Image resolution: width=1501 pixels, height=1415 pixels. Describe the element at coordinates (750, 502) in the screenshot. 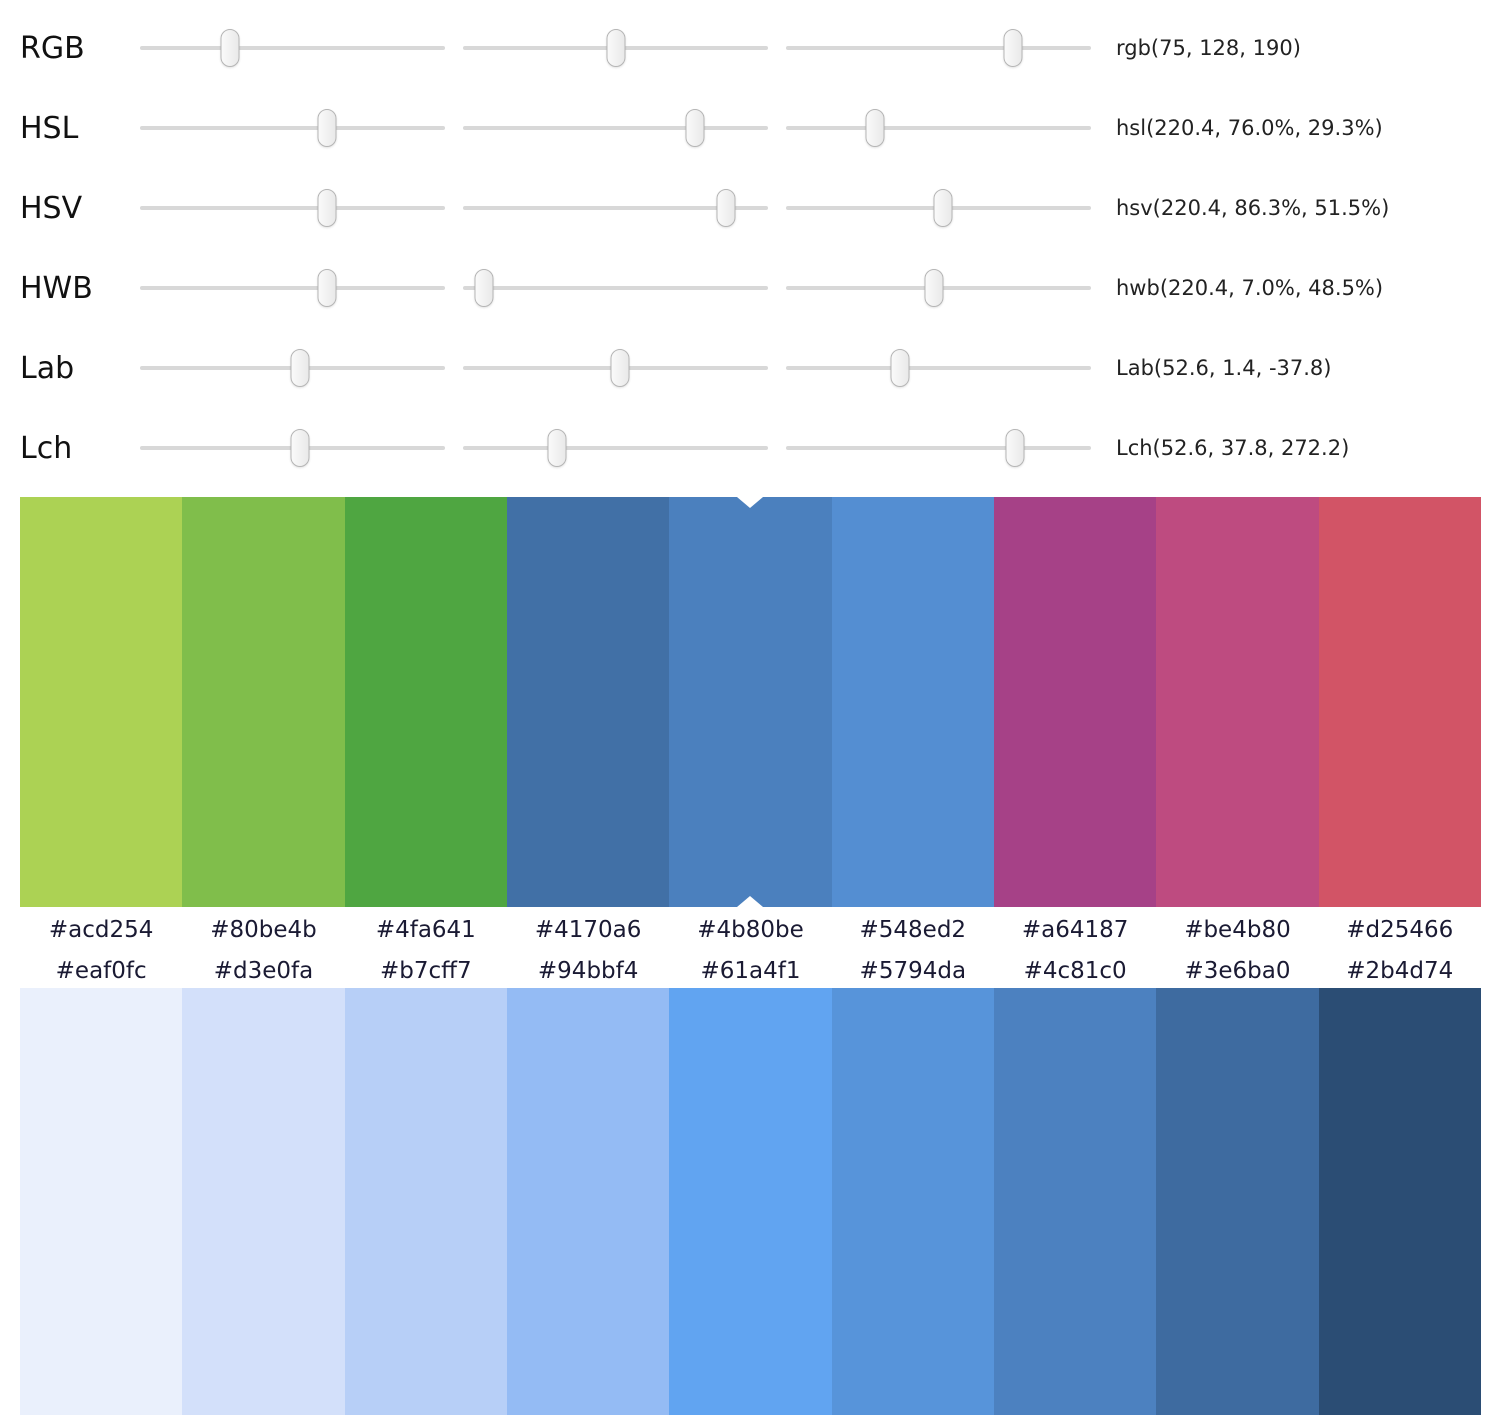

I see `selected-notch-top` at that location.